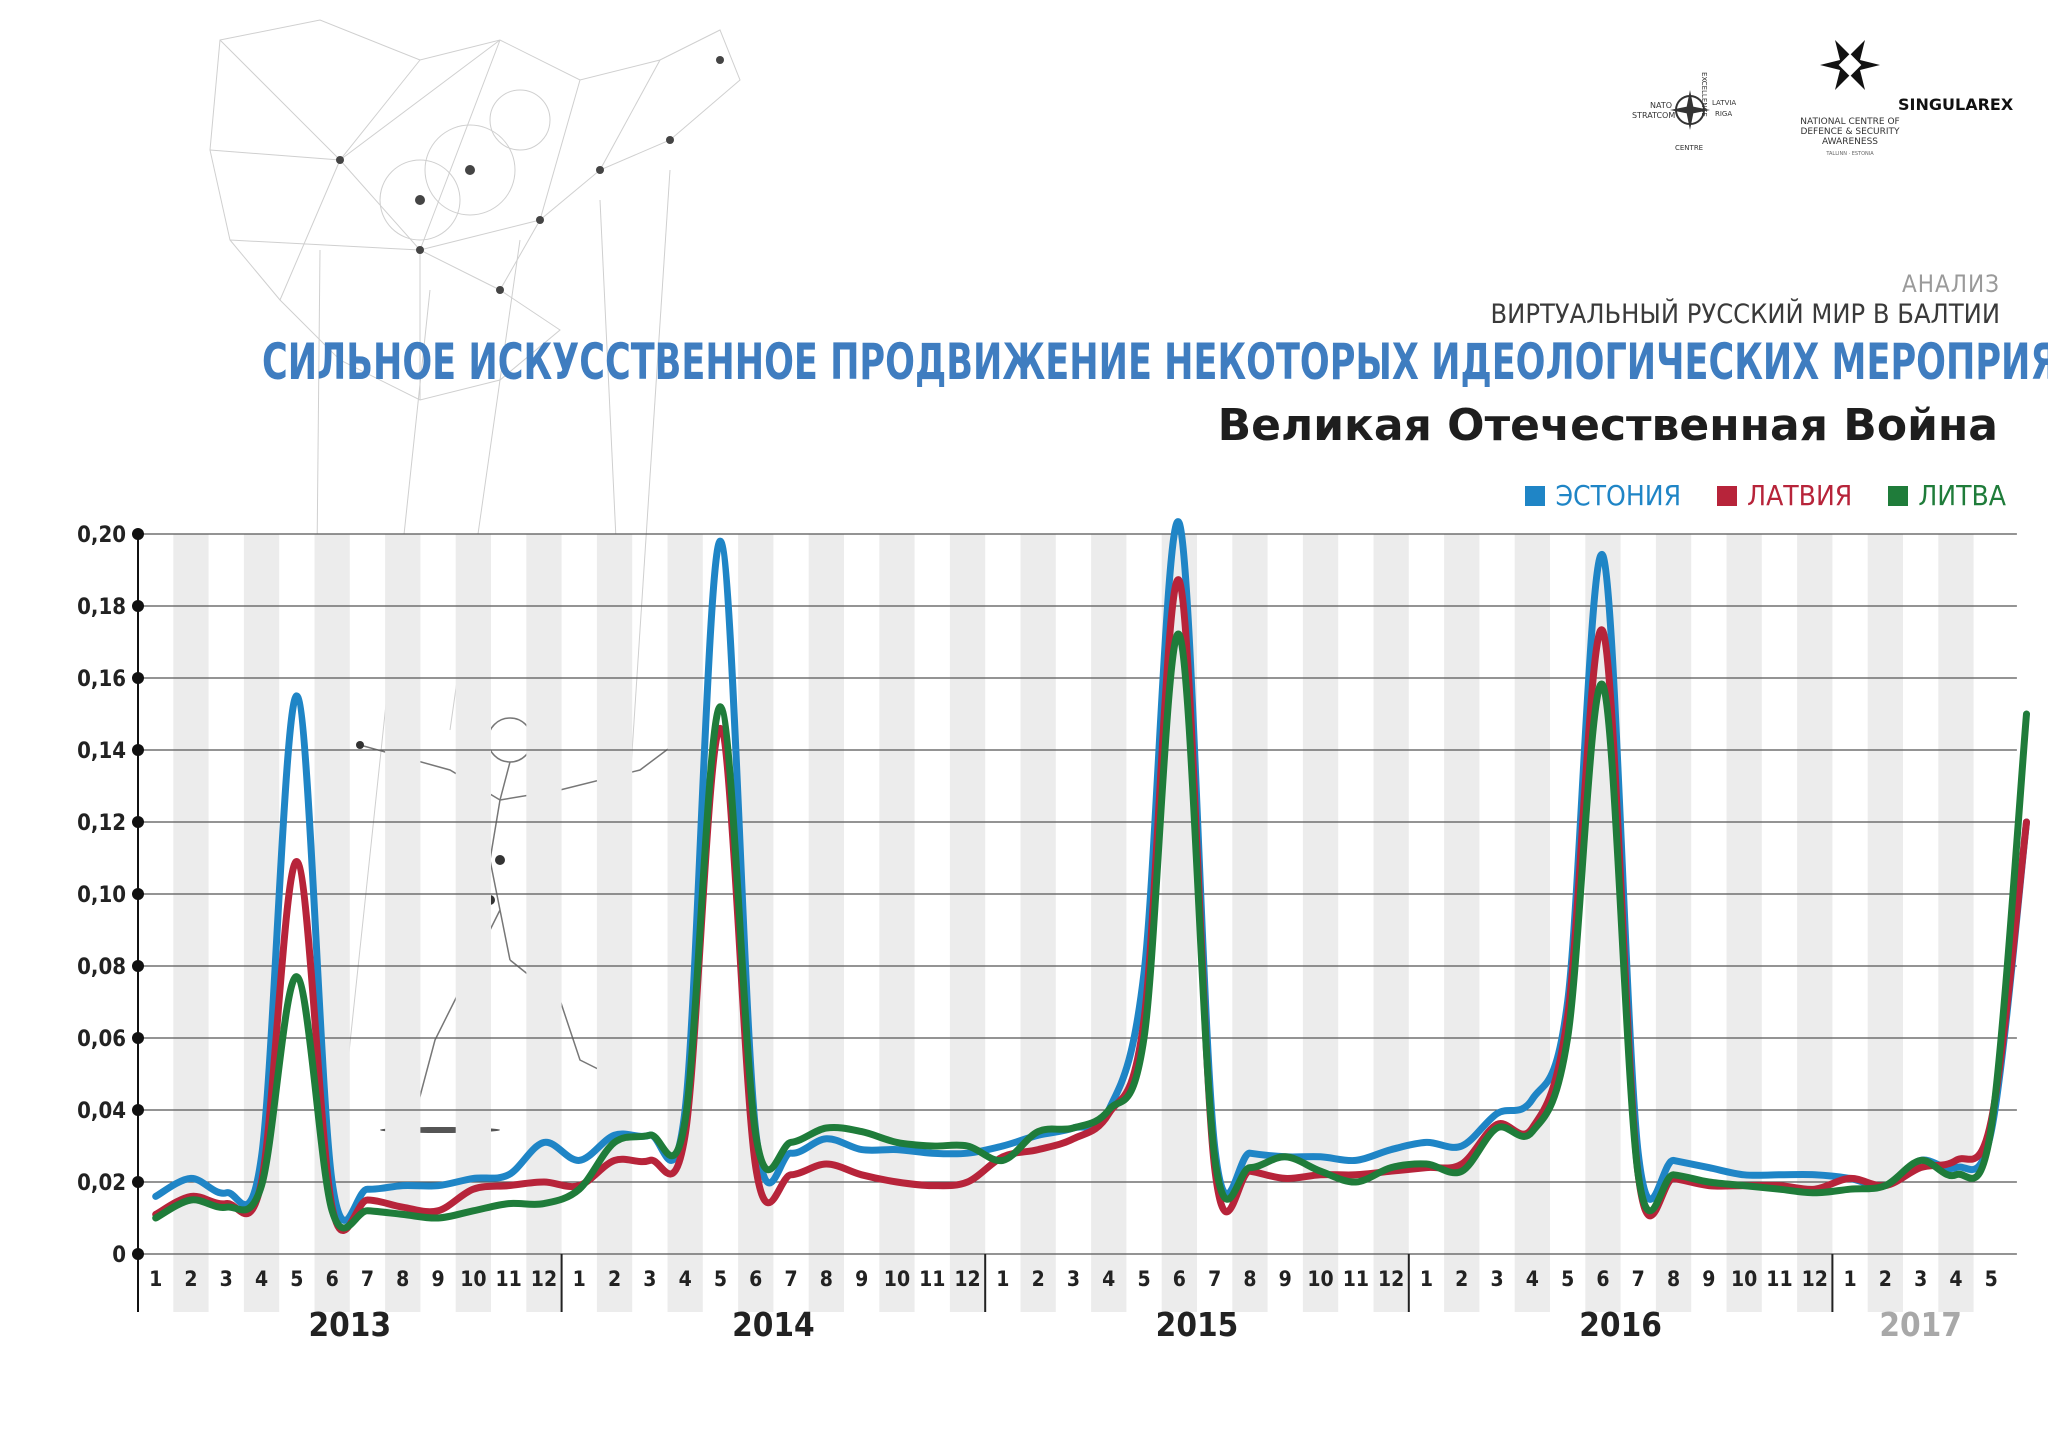 This screenshot has width=2048, height=1429. Describe the element at coordinates (1784, 495) in the screenshot. I see `legend-item-latvia: ЛАТВИЯ` at that location.